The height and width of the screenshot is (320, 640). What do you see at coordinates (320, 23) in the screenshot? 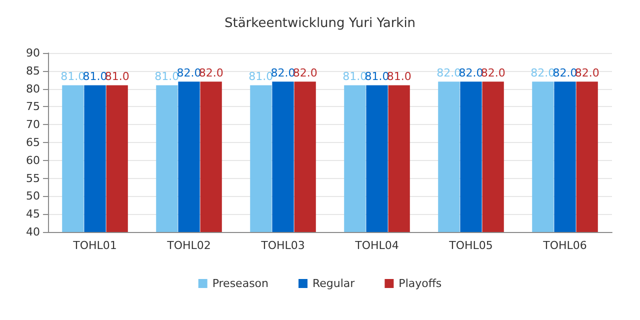
I see `chart-title: Stärkeentwicklung Yuri Yarkin` at bounding box center [320, 23].